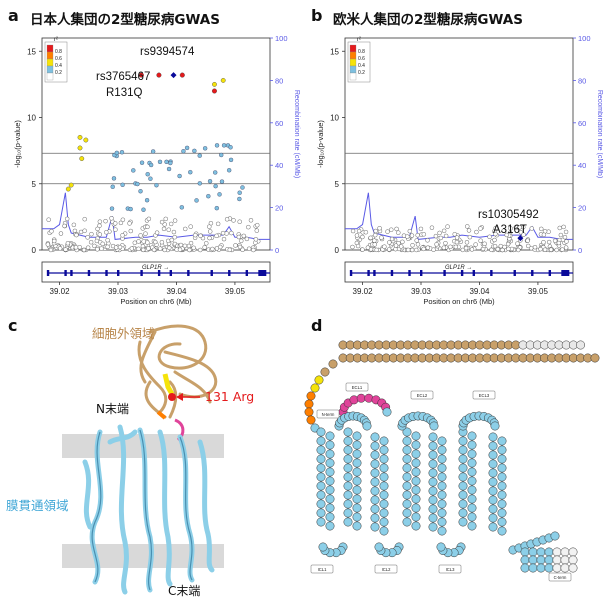  I want to click on xtick-label: 39.04, so click(176, 291).